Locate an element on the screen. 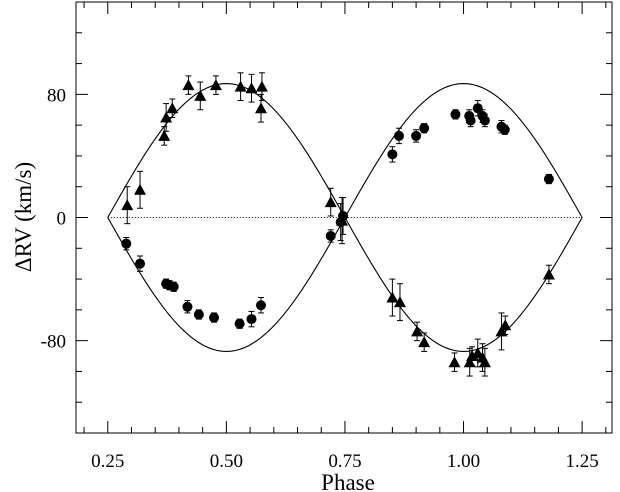 This screenshot has height=492, width=620. y-tick-label: 0 is located at coordinates (62, 219).